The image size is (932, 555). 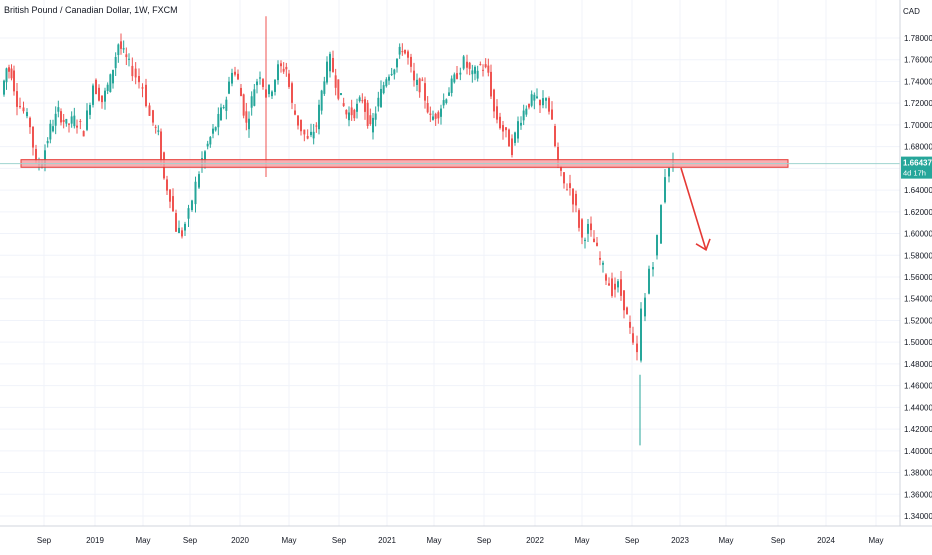 What do you see at coordinates (918, 147) in the screenshot?
I see `price-tick-label: 1.68000` at bounding box center [918, 147].